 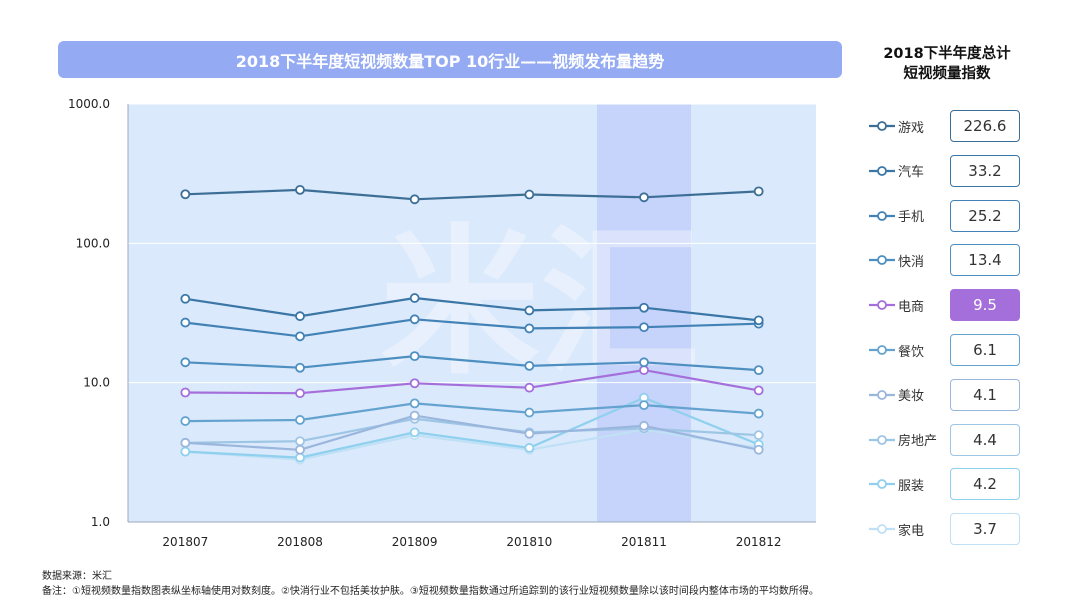 What do you see at coordinates (911, 531) in the screenshot?
I see `legend-label: 家电` at bounding box center [911, 531].